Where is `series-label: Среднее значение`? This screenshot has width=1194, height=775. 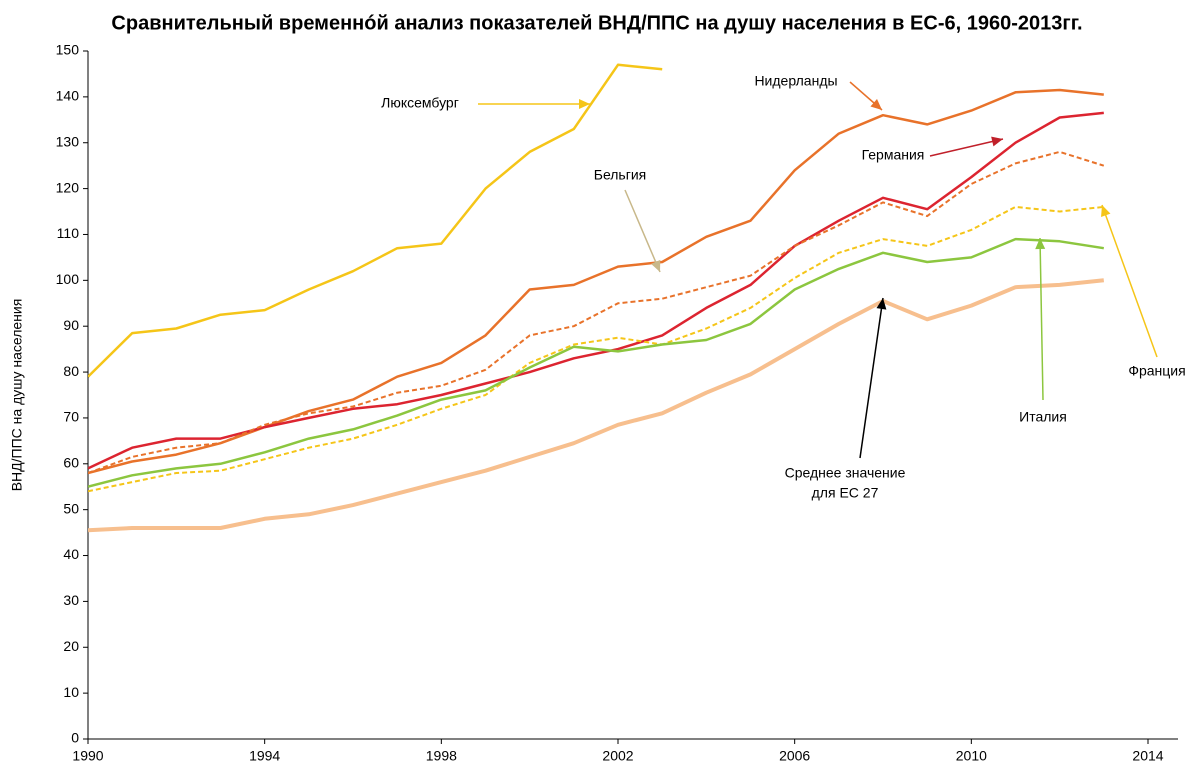
series-label: Среднее значение is located at coordinates (845, 473).